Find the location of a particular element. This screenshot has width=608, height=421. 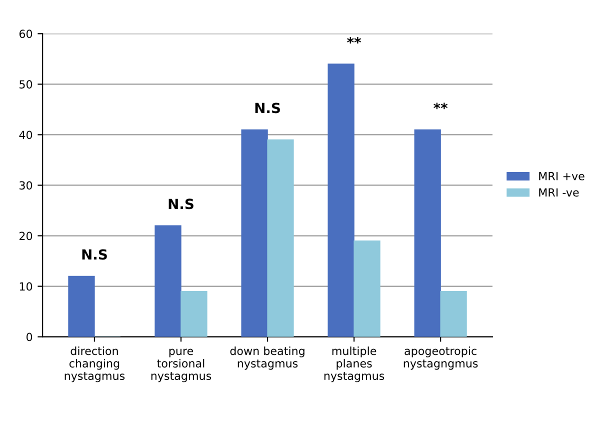

legend-label: MRI -ve is located at coordinates (559, 192).